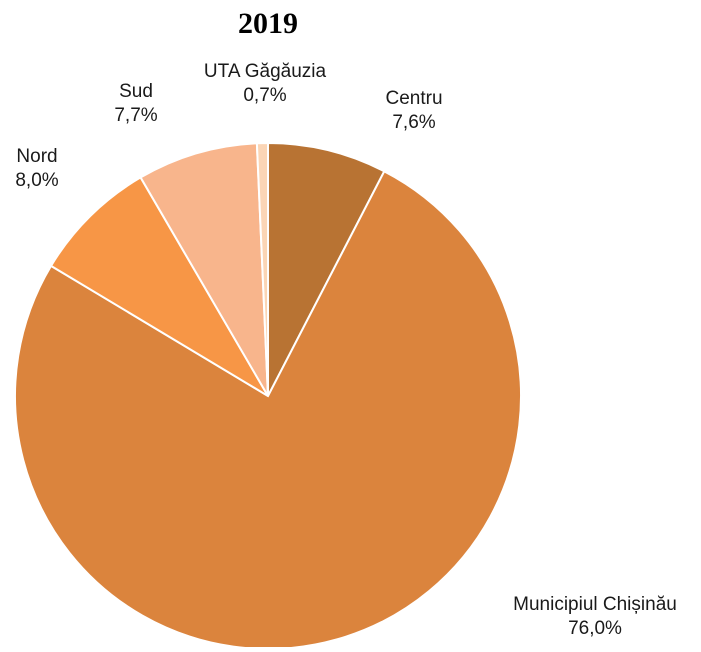 This screenshot has height=652, width=701. Describe the element at coordinates (36, 180) in the screenshot. I see `slice-value-nord: 8,0%` at that location.